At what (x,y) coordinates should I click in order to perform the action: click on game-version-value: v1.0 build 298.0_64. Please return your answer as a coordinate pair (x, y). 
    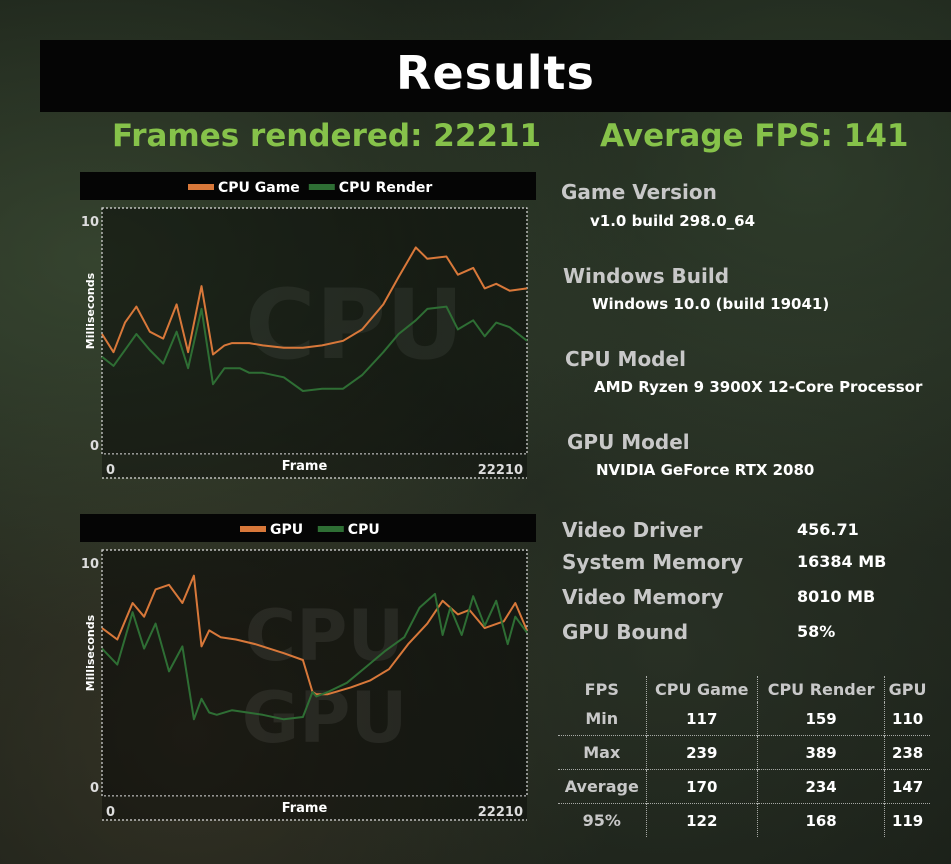
    Looking at the image, I should click on (673, 221).